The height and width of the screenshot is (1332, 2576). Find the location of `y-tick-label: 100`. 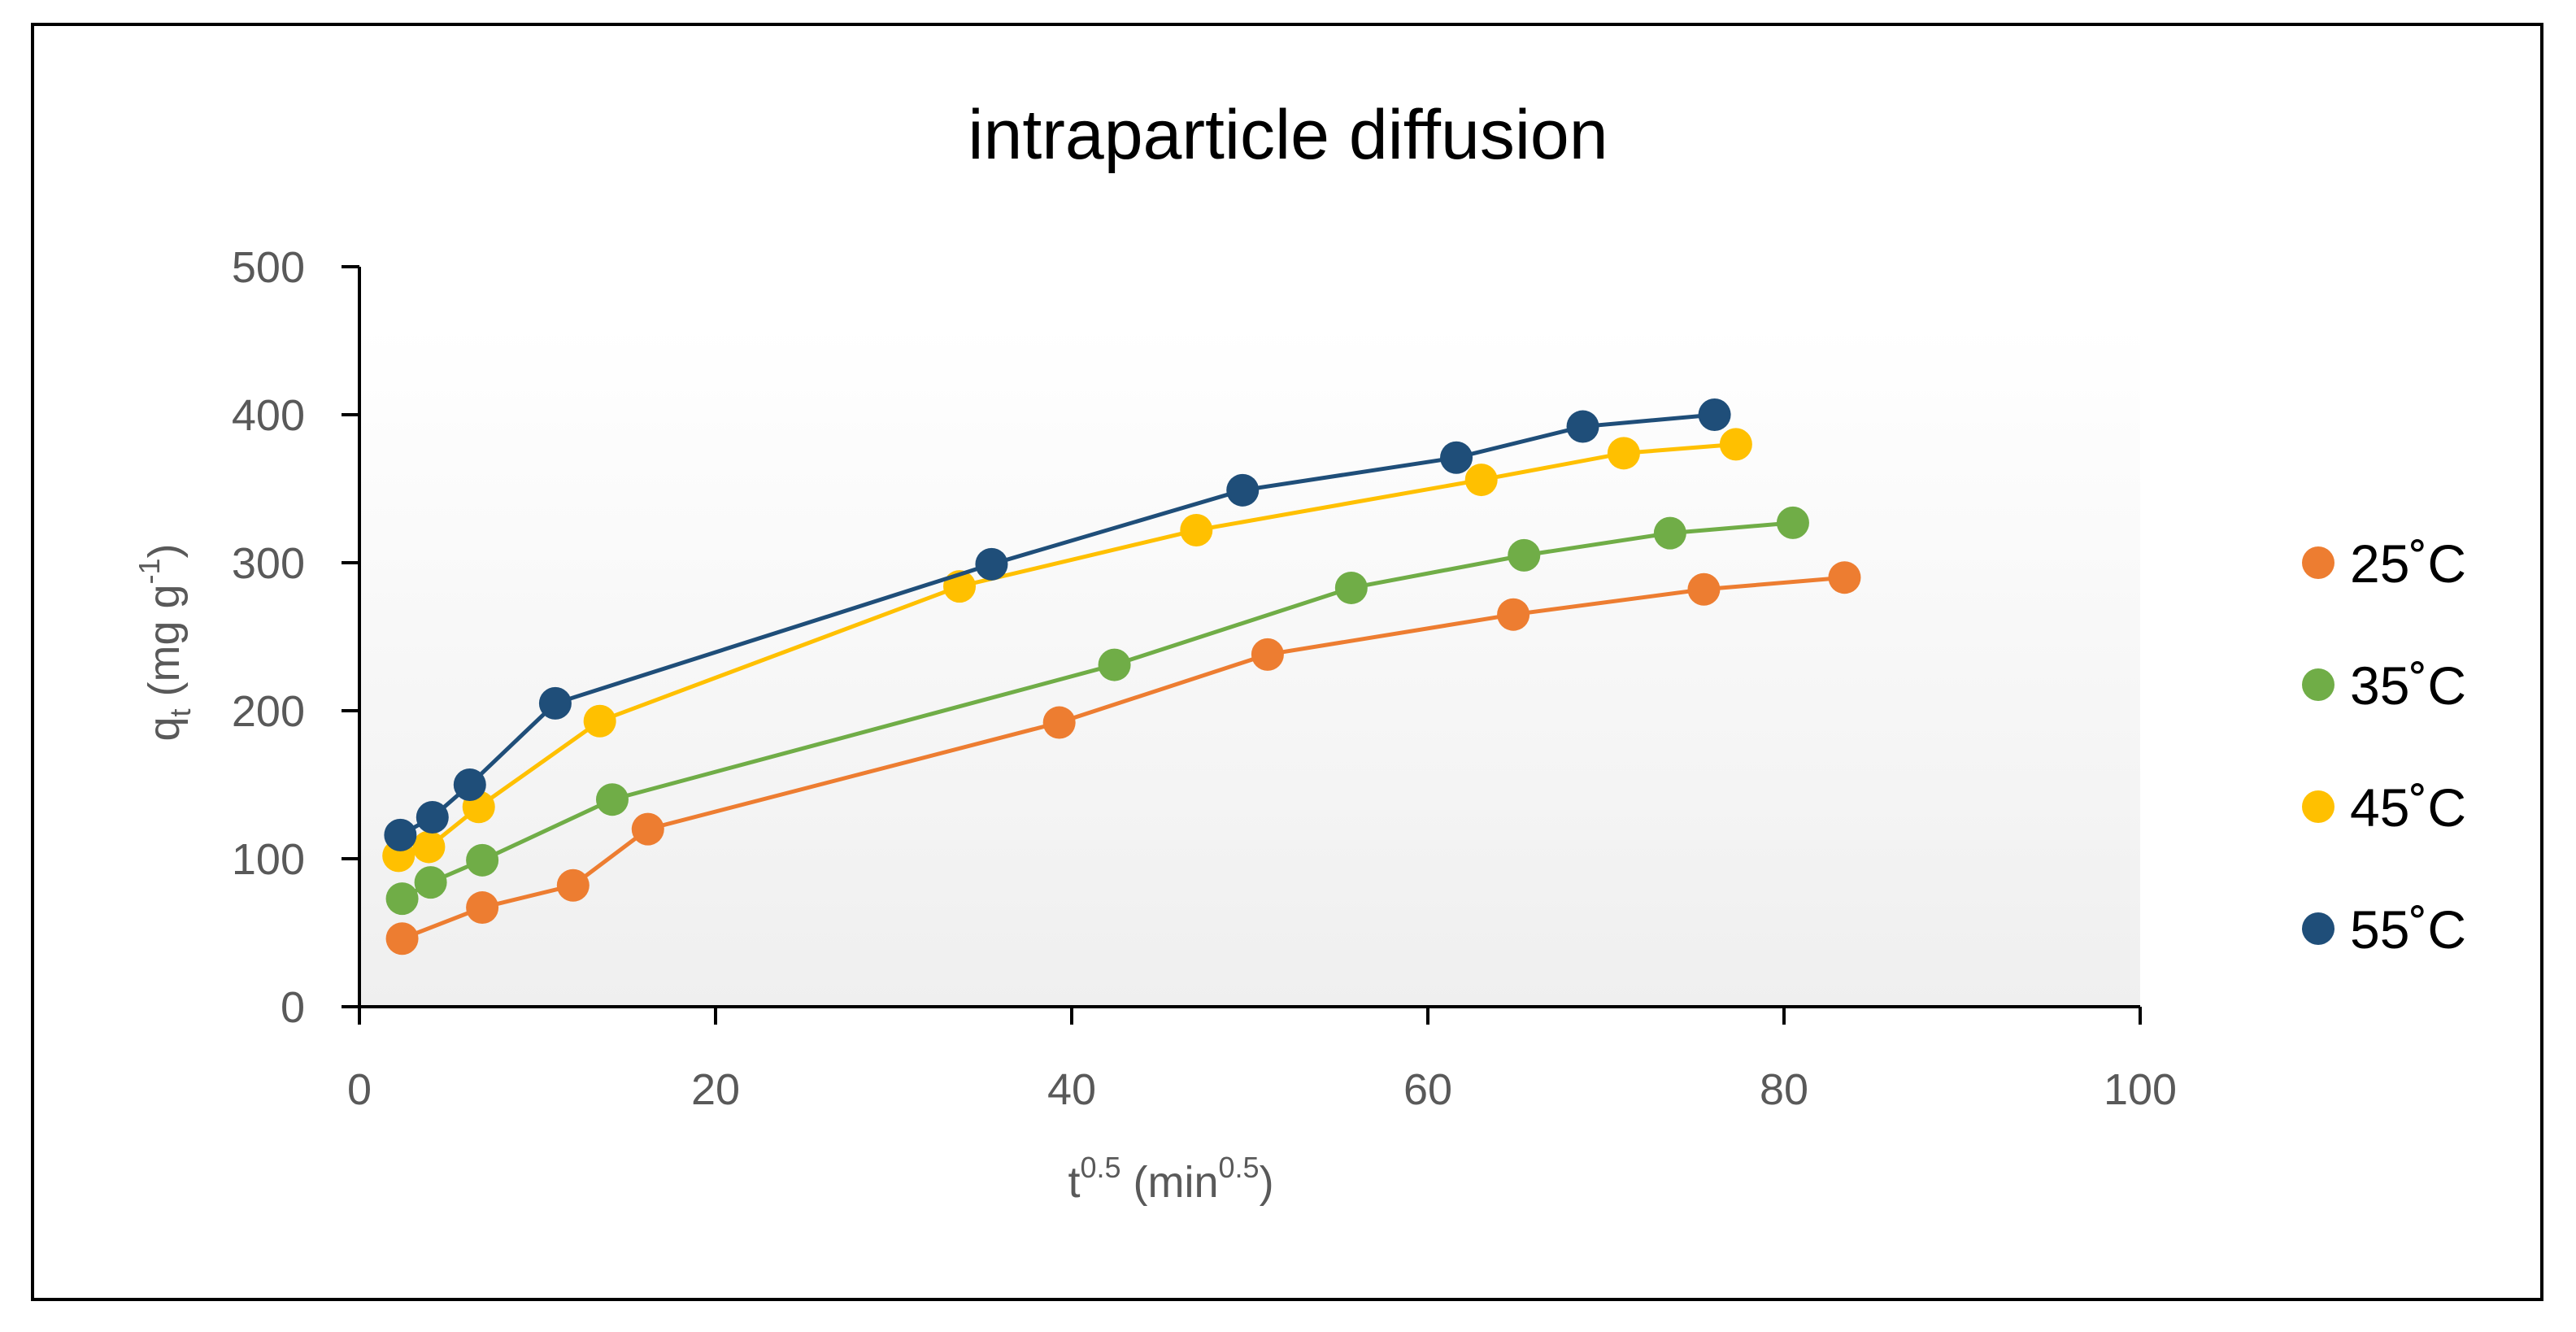

y-tick-label: 100 is located at coordinates (268, 859).